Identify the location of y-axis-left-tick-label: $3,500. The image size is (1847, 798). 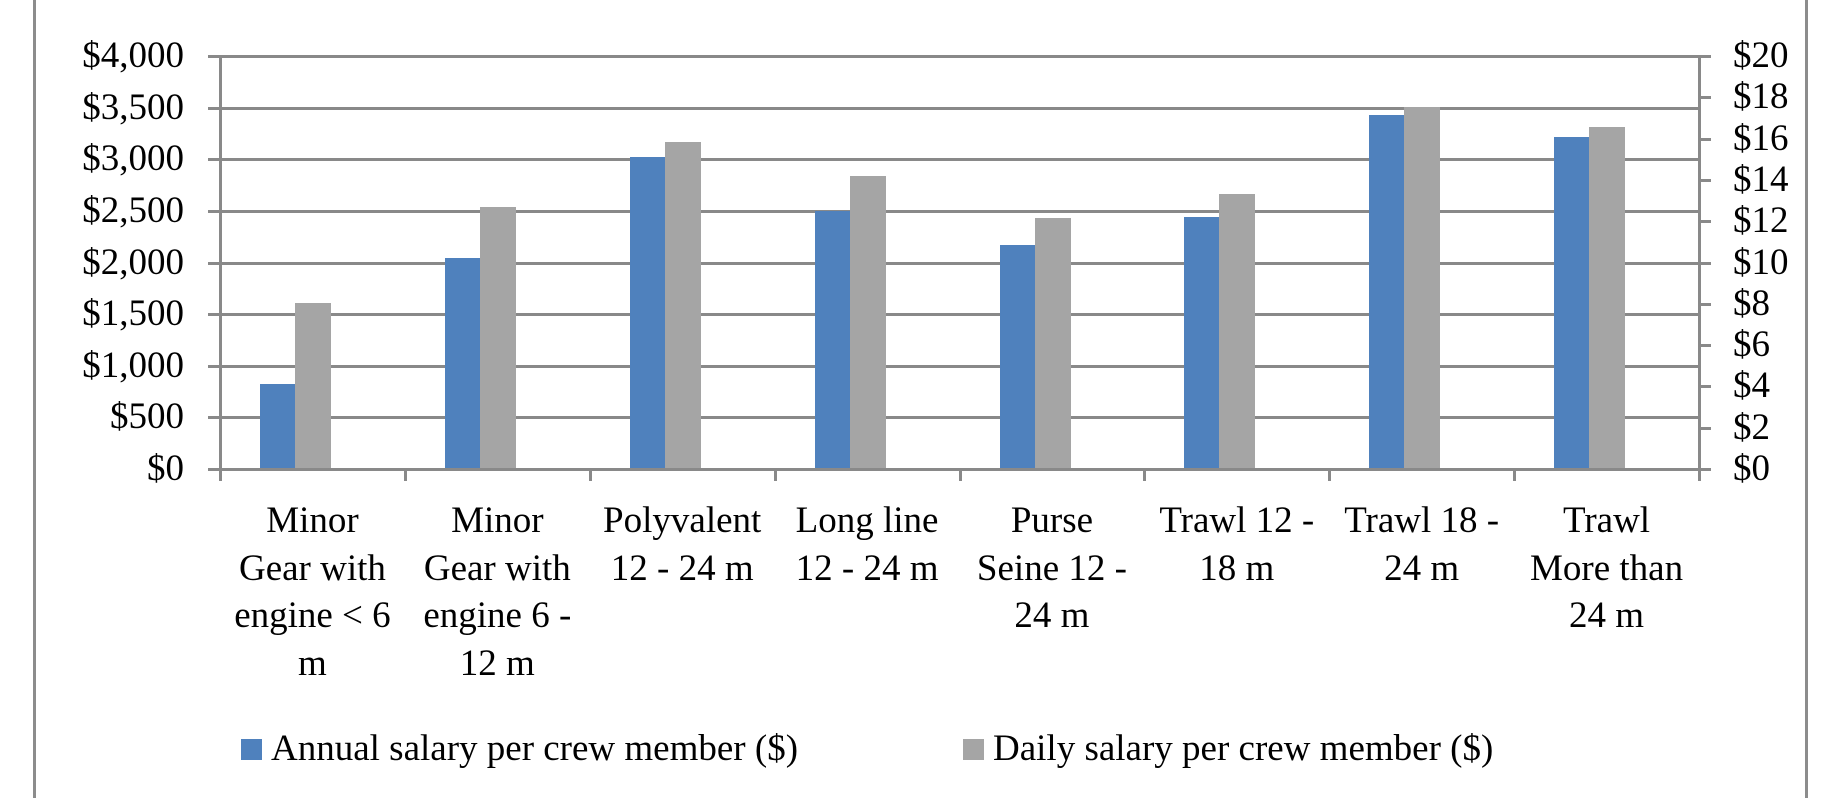
(133, 107).